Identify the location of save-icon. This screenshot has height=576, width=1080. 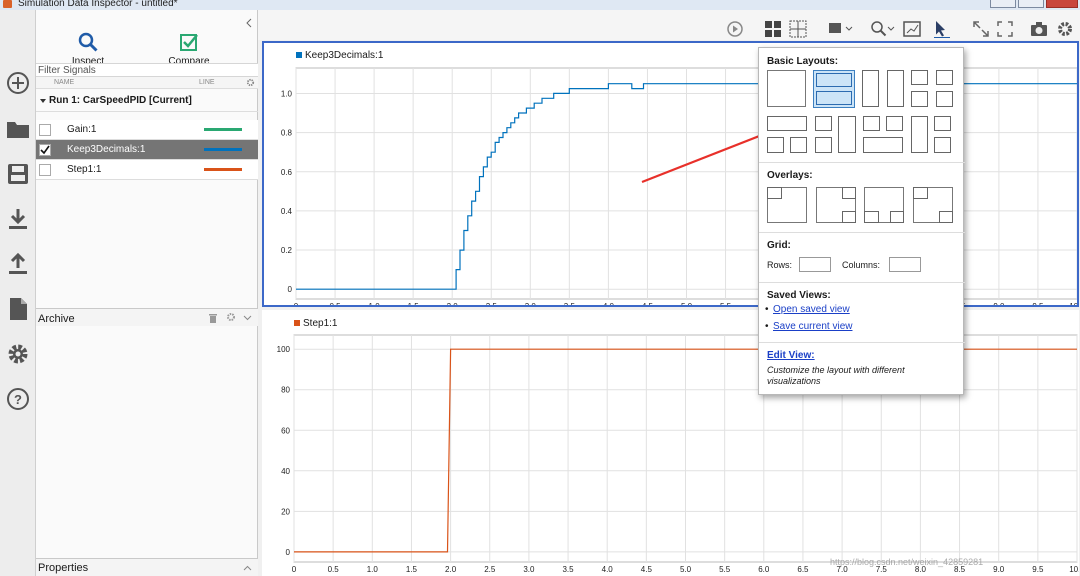
(18, 174).